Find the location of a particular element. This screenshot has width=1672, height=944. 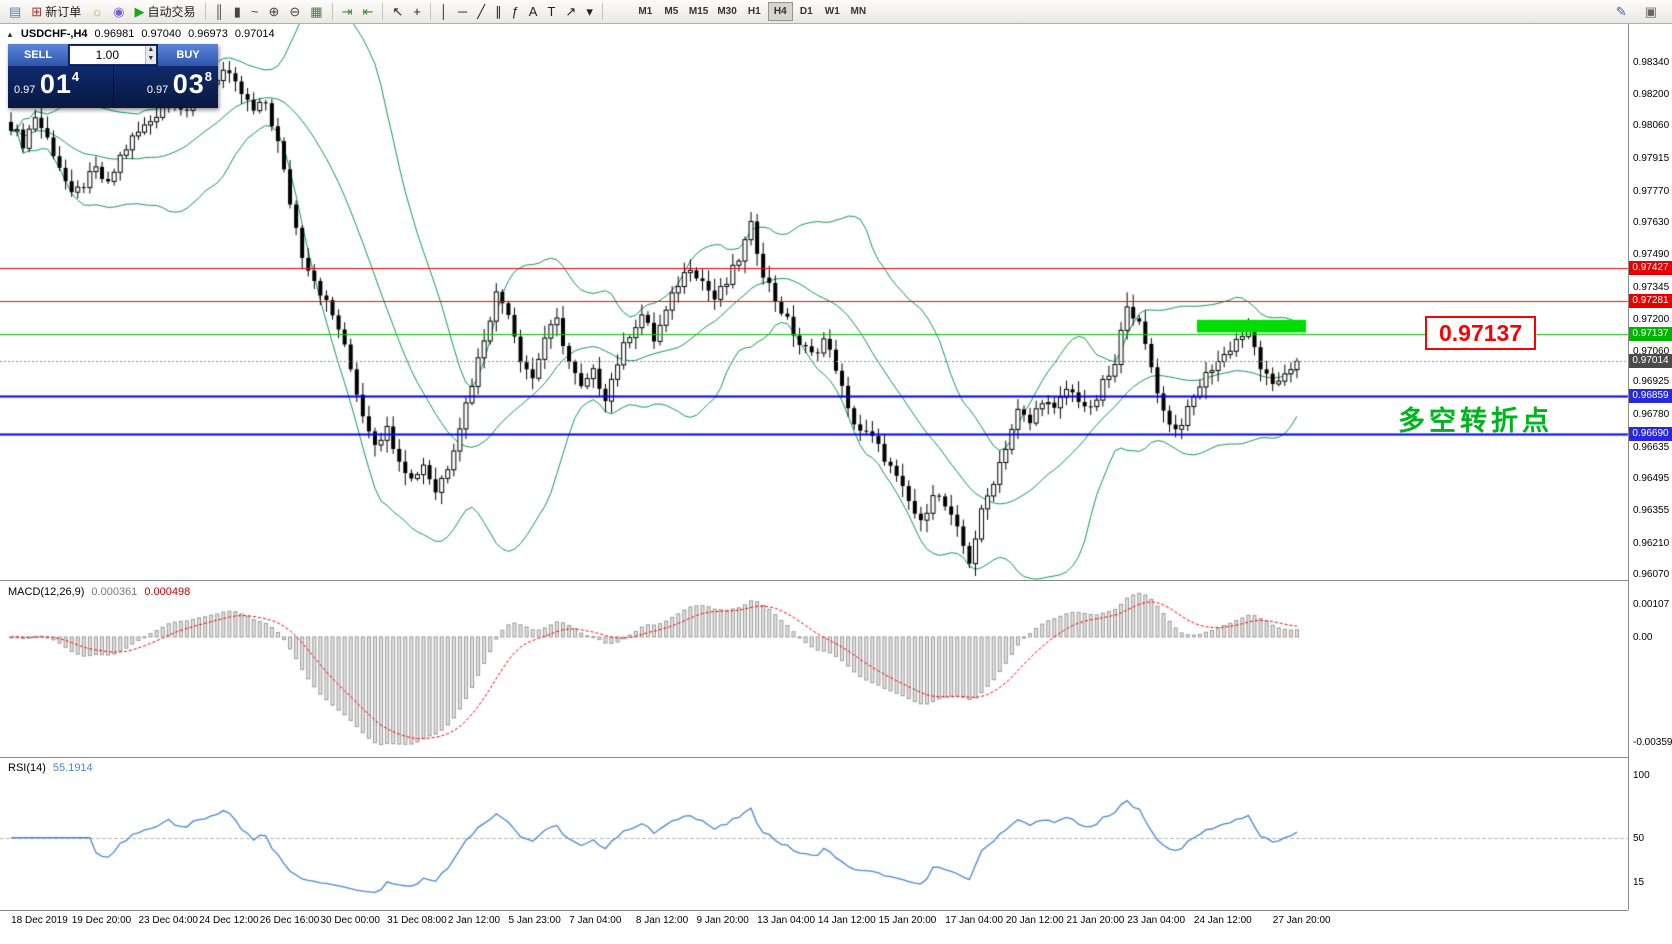

timeframe-h4: H4 is located at coordinates (780, 11).